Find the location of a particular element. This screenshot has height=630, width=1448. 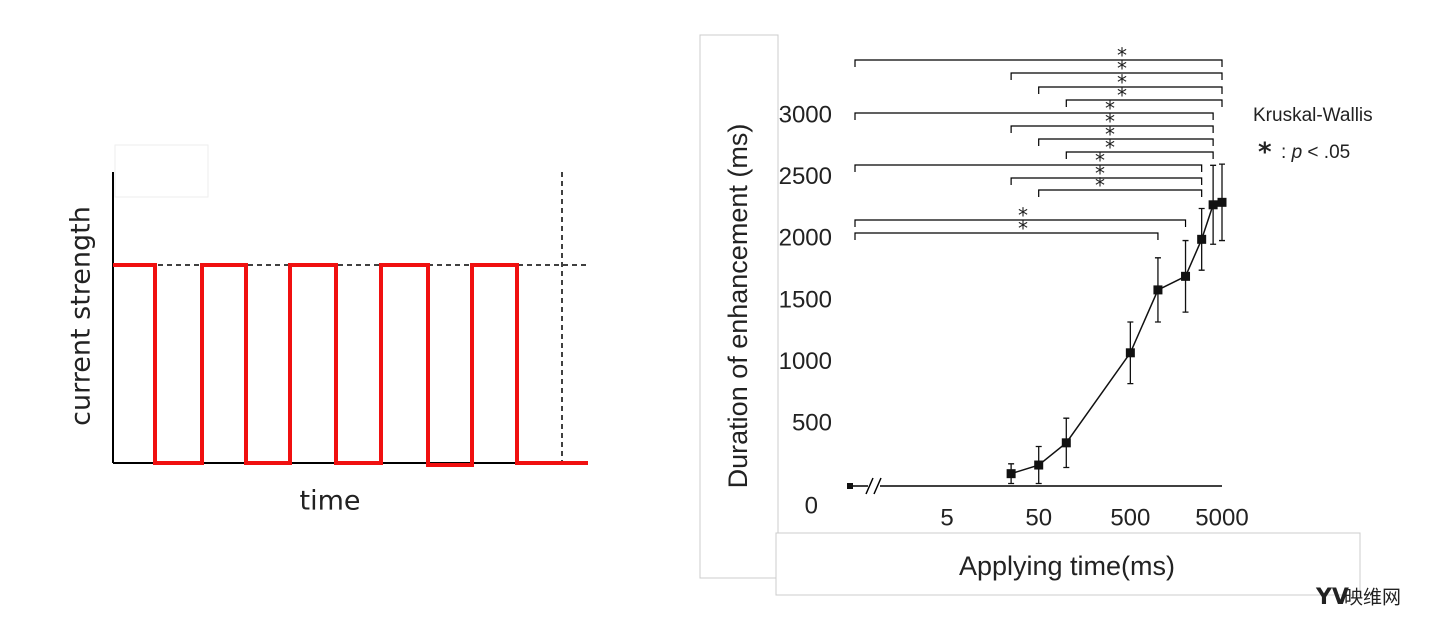

y-tick-label: 3000 is located at coordinates (805, 114).